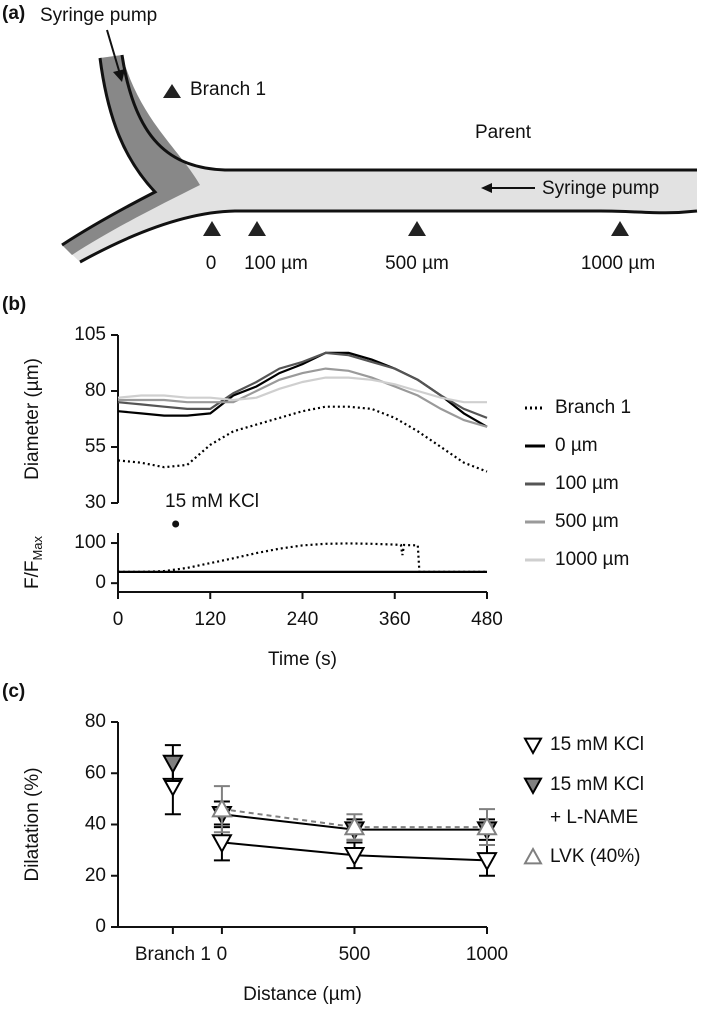  I want to click on y-tick-label: 40, so click(95, 824).